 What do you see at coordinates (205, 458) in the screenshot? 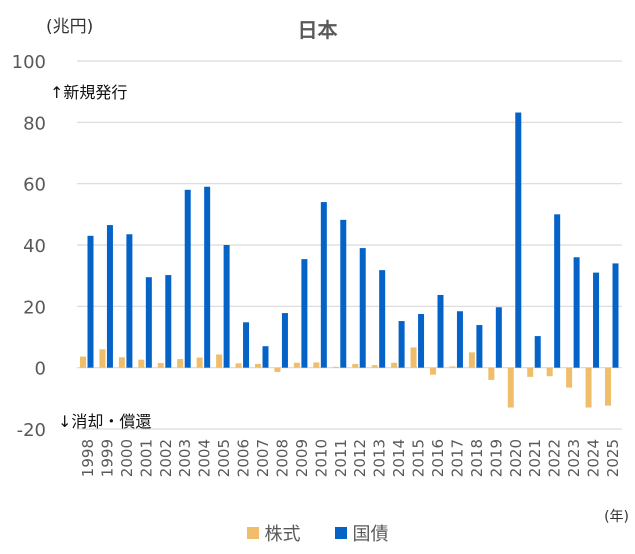
I see `x-tick-label: 2004` at bounding box center [205, 458].